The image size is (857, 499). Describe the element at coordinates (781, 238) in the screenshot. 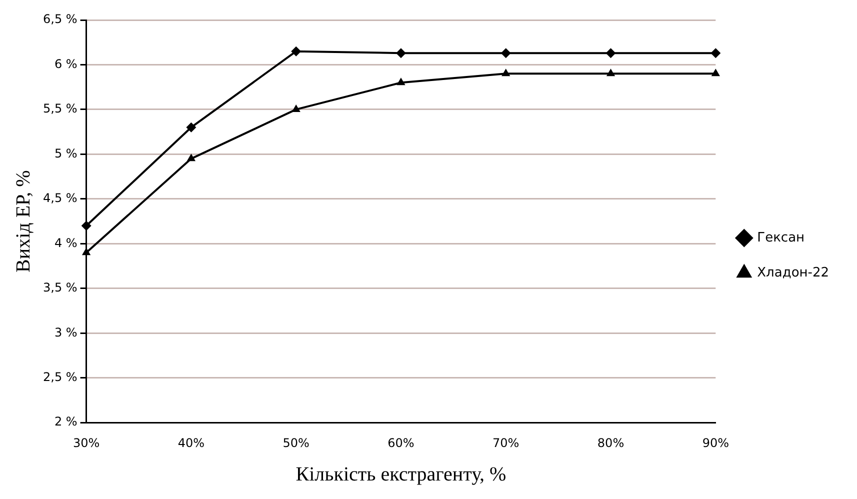

I see `legend-label: Гексан` at that location.